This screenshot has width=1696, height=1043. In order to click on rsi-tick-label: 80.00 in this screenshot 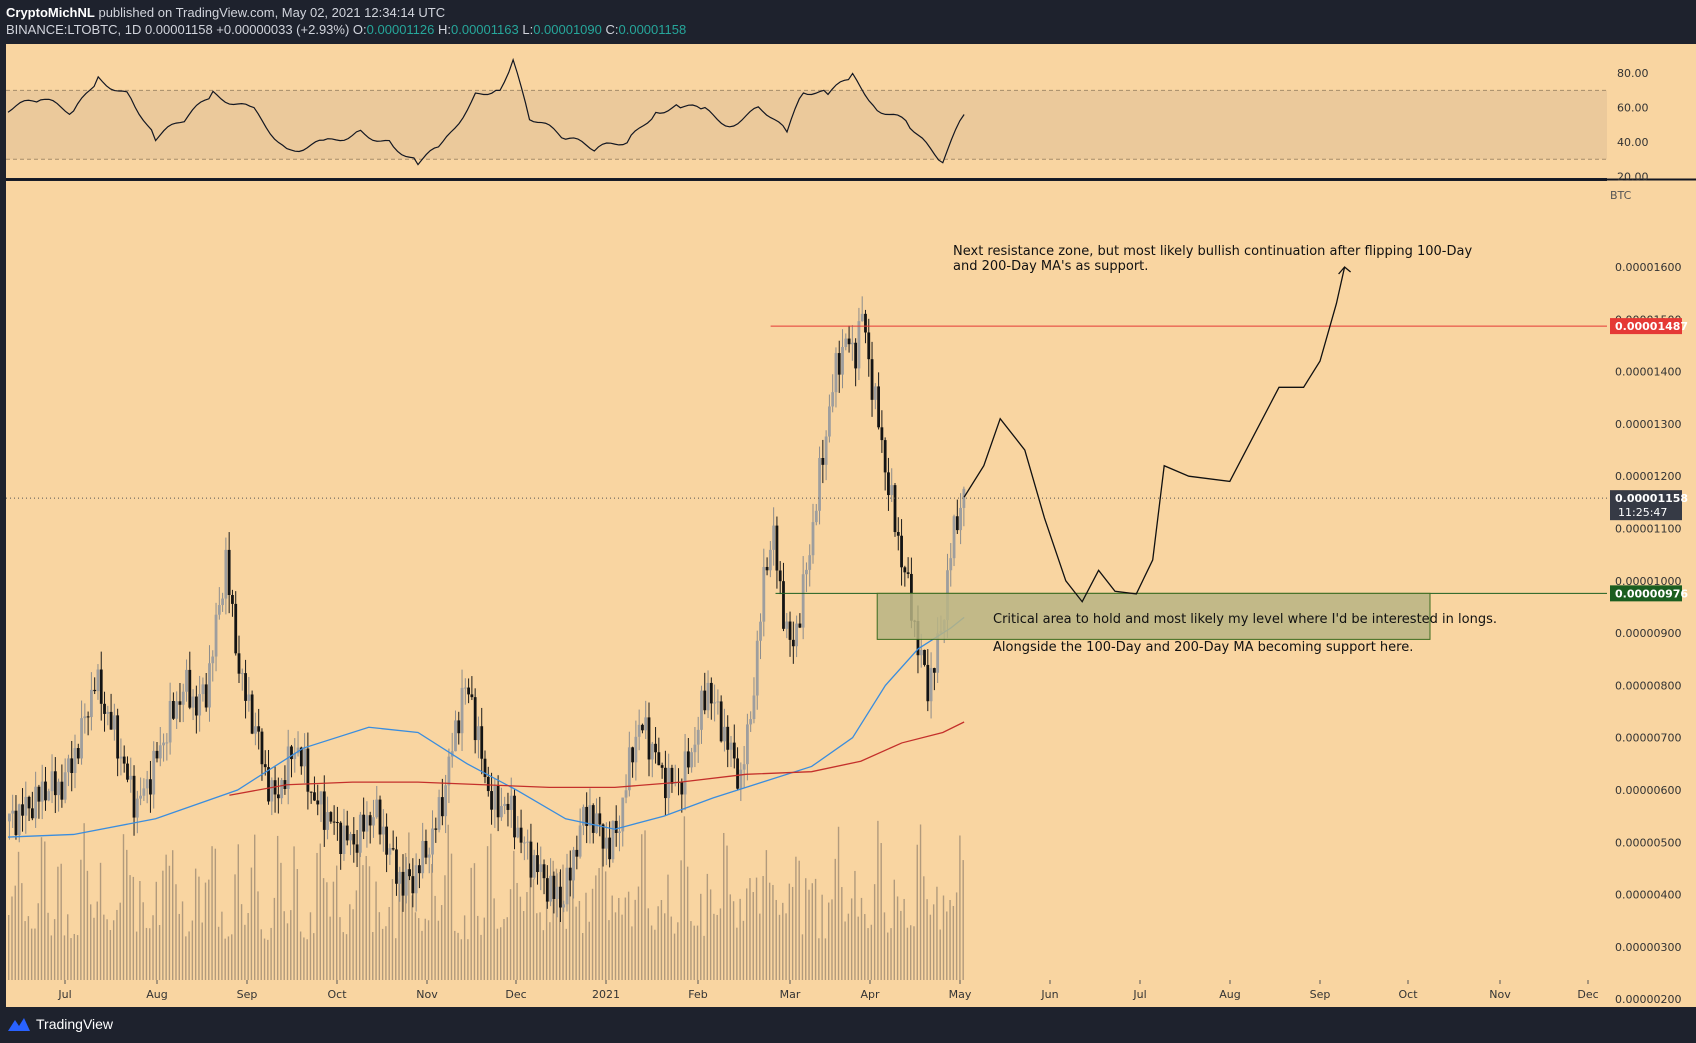, I will do `click(1633, 73)`.